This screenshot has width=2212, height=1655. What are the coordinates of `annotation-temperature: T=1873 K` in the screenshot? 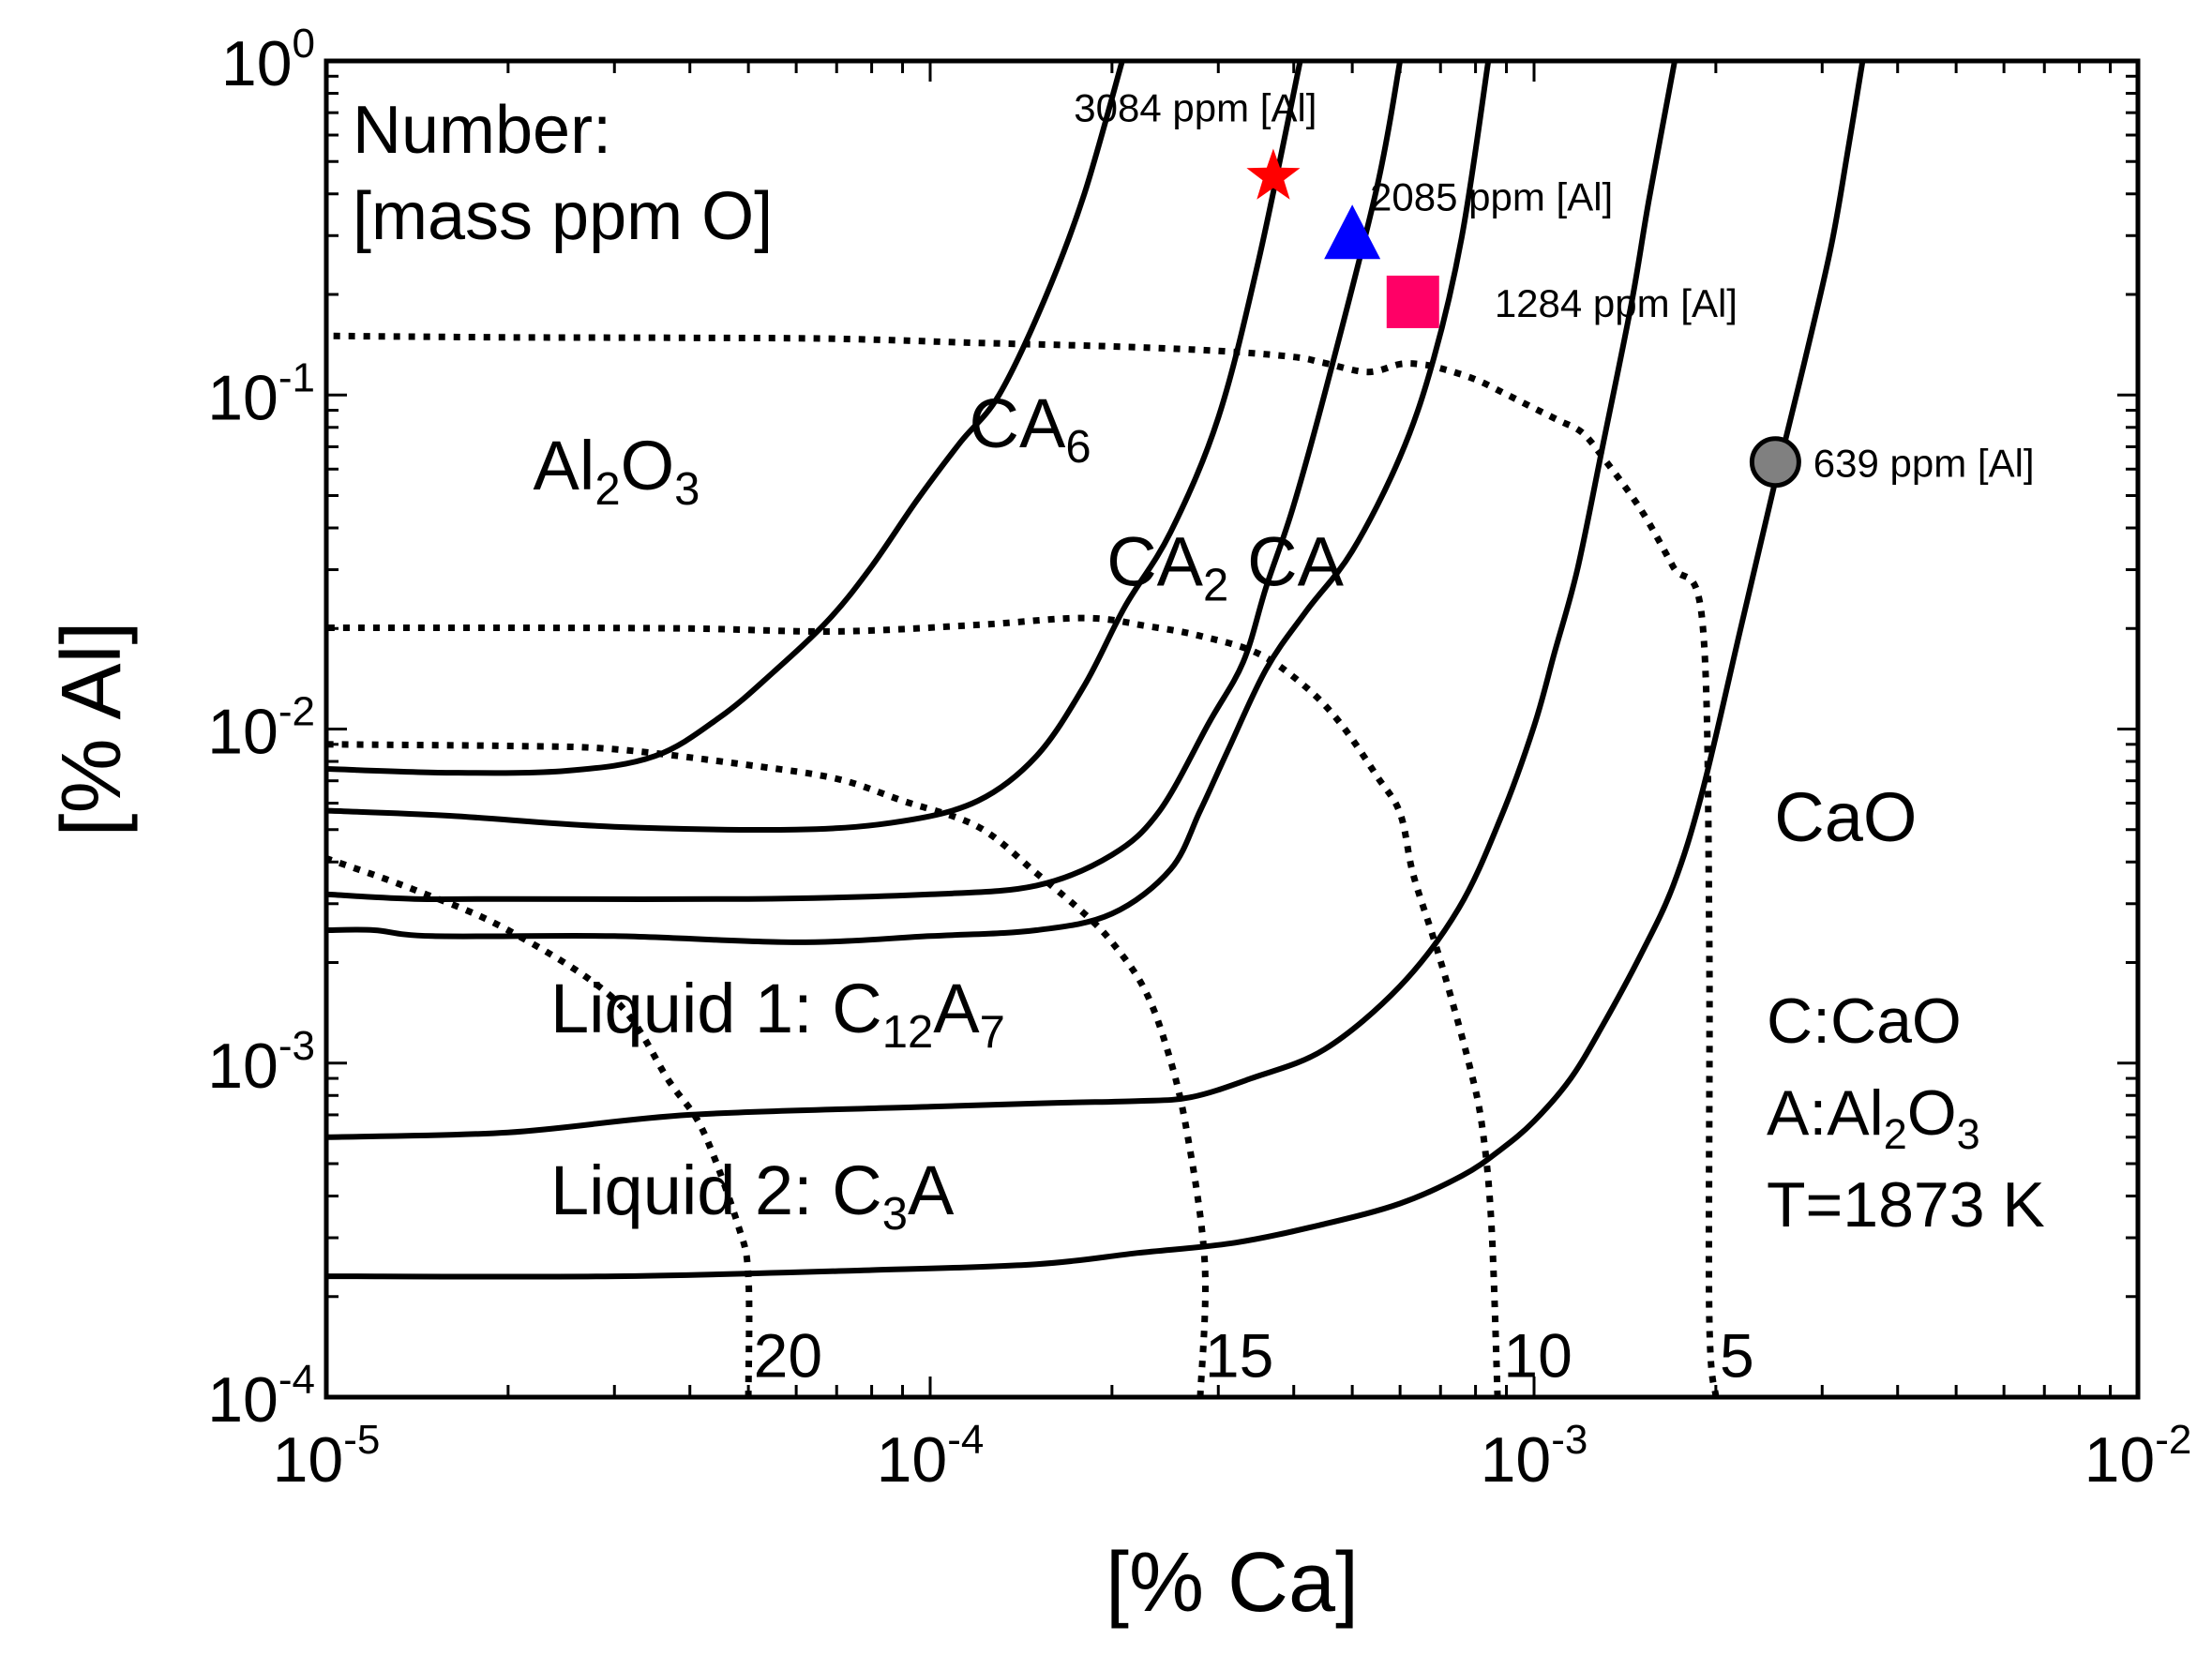 It's located at (1906, 1205).